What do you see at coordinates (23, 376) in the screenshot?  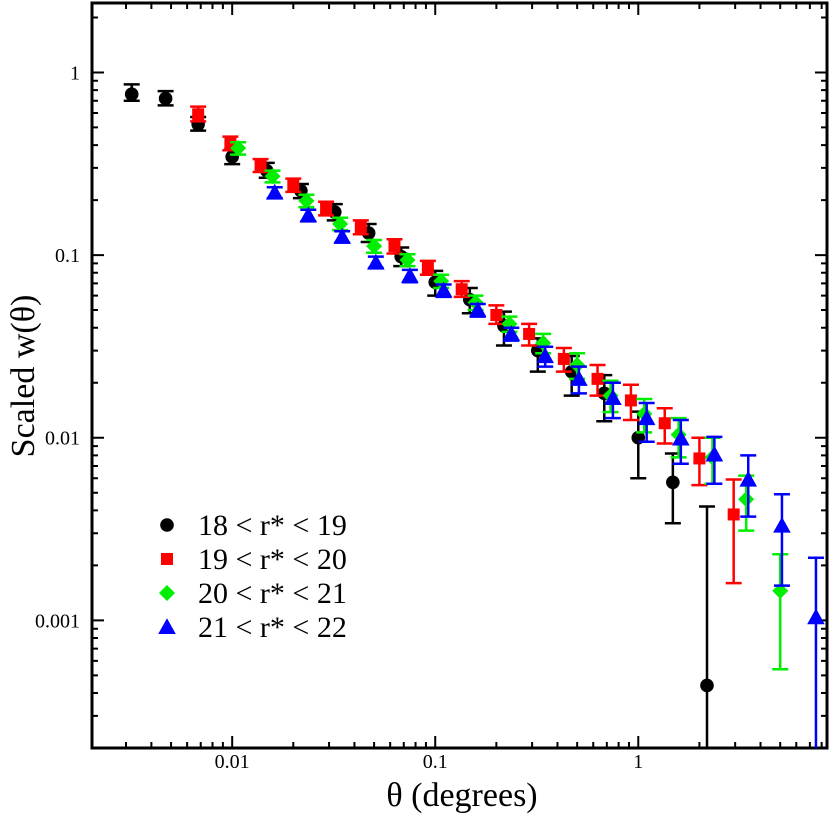 I see `y-axis-label: Scaled w(θ)` at bounding box center [23, 376].